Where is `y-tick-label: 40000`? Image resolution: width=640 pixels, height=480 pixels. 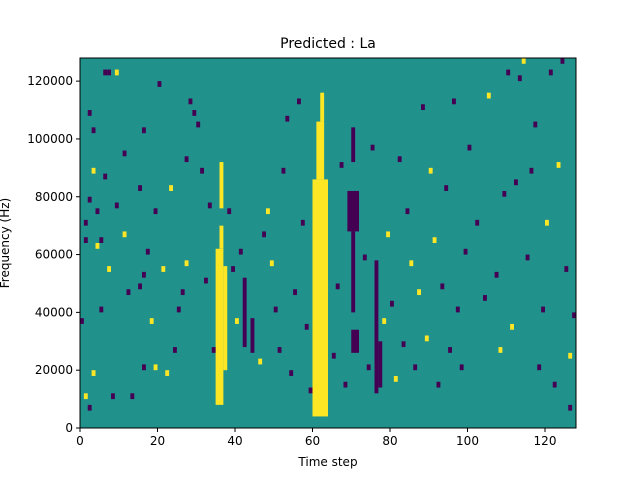 y-tick-label: 40000 is located at coordinates (54, 312).